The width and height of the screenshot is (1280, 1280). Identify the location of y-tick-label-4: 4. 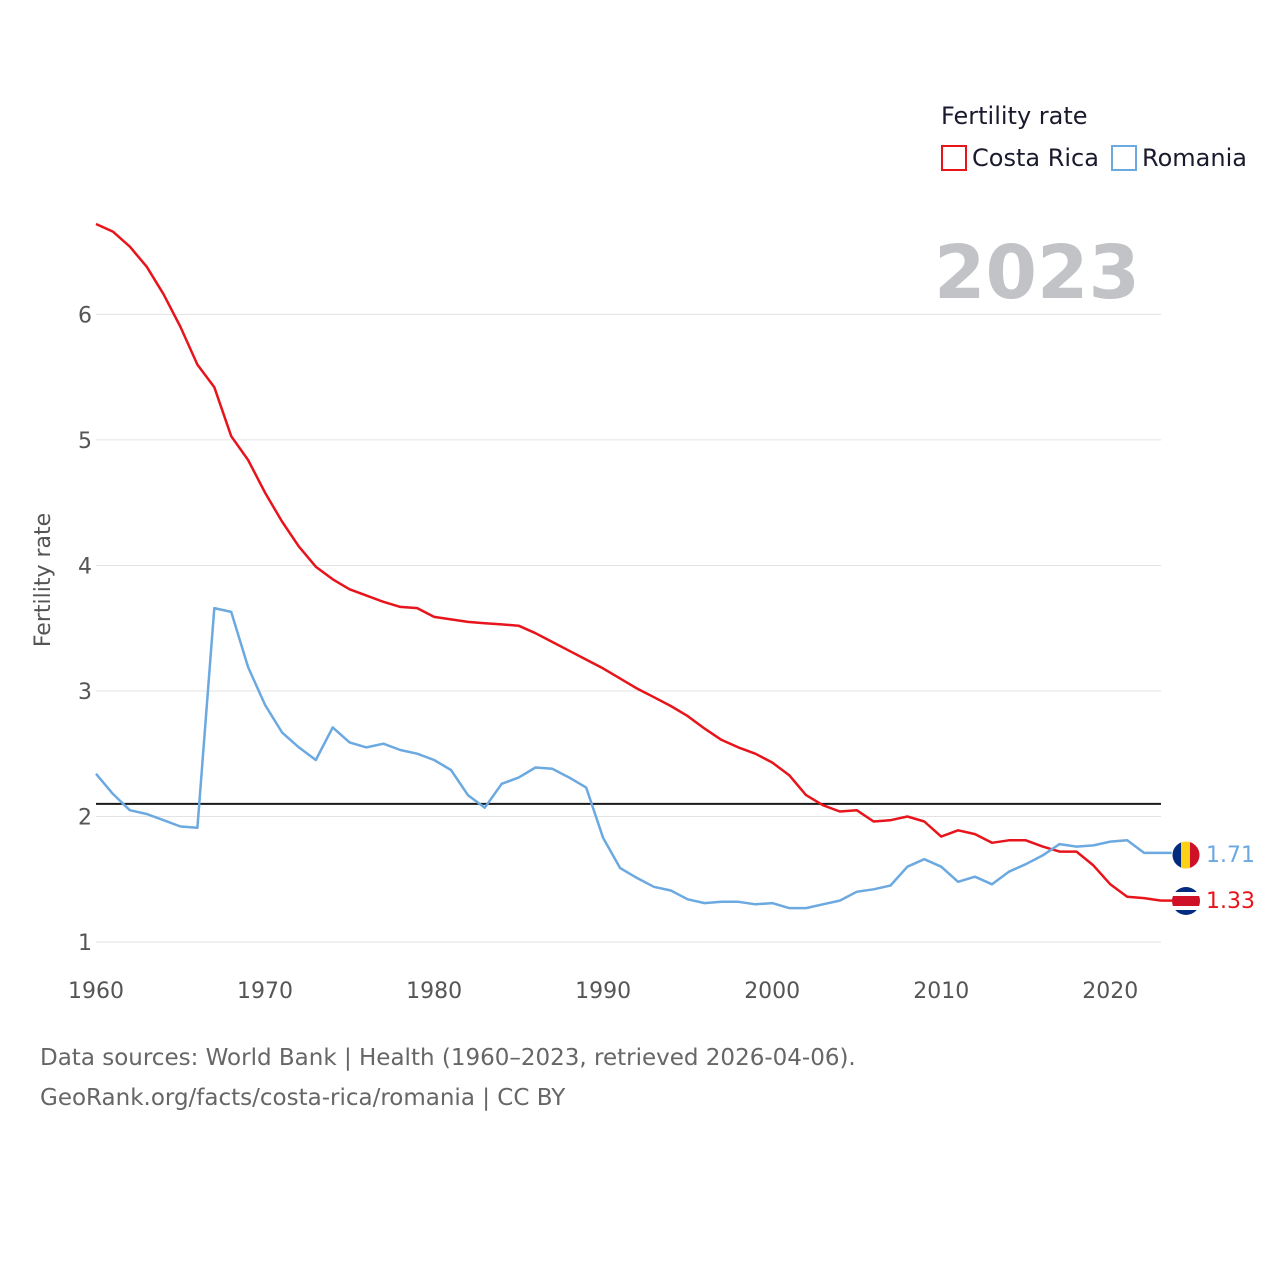
(85, 566).